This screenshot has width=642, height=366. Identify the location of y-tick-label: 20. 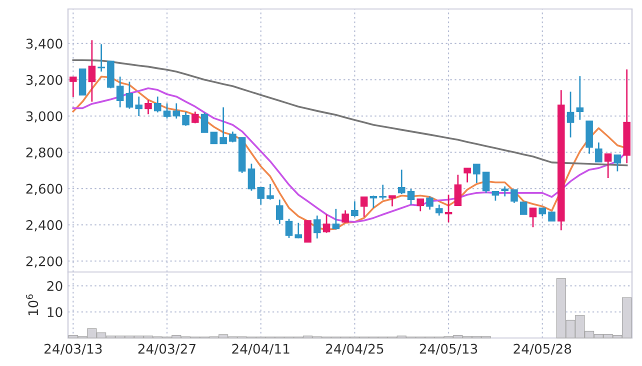
(54, 286).